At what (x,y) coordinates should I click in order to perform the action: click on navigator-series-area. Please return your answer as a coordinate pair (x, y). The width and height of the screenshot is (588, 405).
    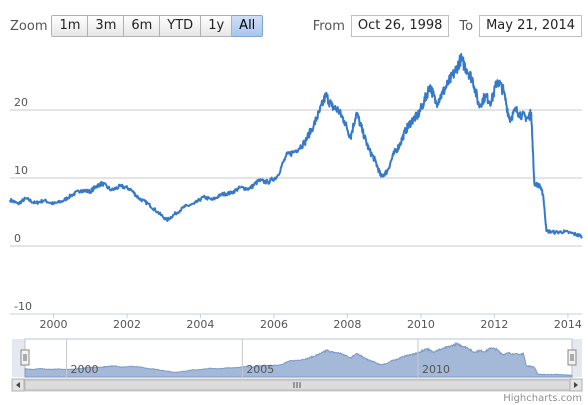
    Looking at the image, I should click on (298, 359).